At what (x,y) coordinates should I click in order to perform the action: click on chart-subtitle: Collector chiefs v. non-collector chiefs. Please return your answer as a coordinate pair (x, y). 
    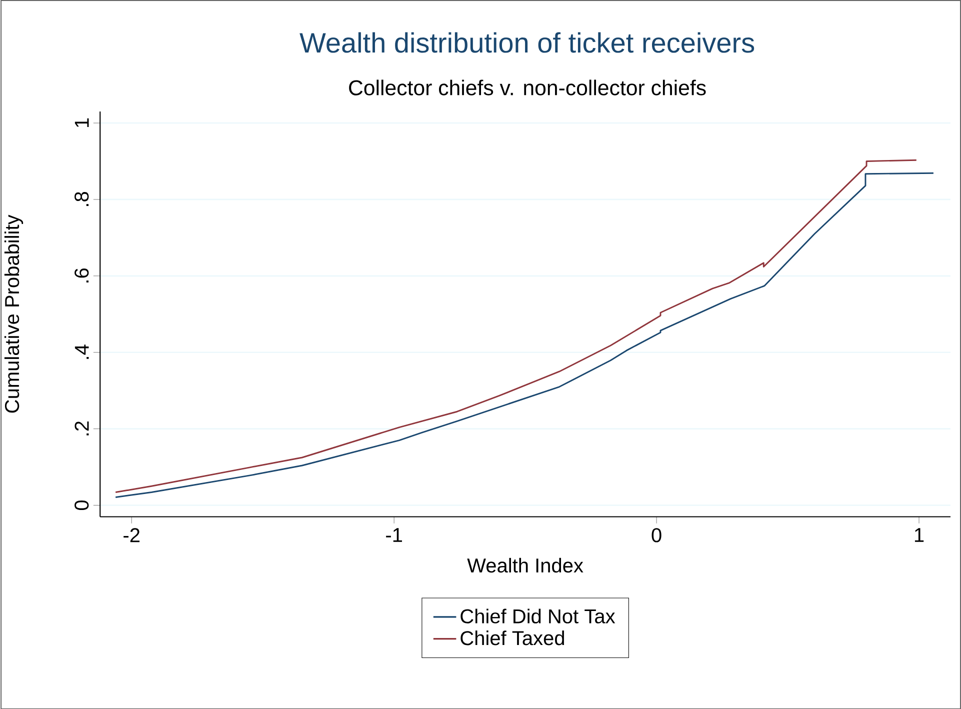
    Looking at the image, I should click on (527, 88).